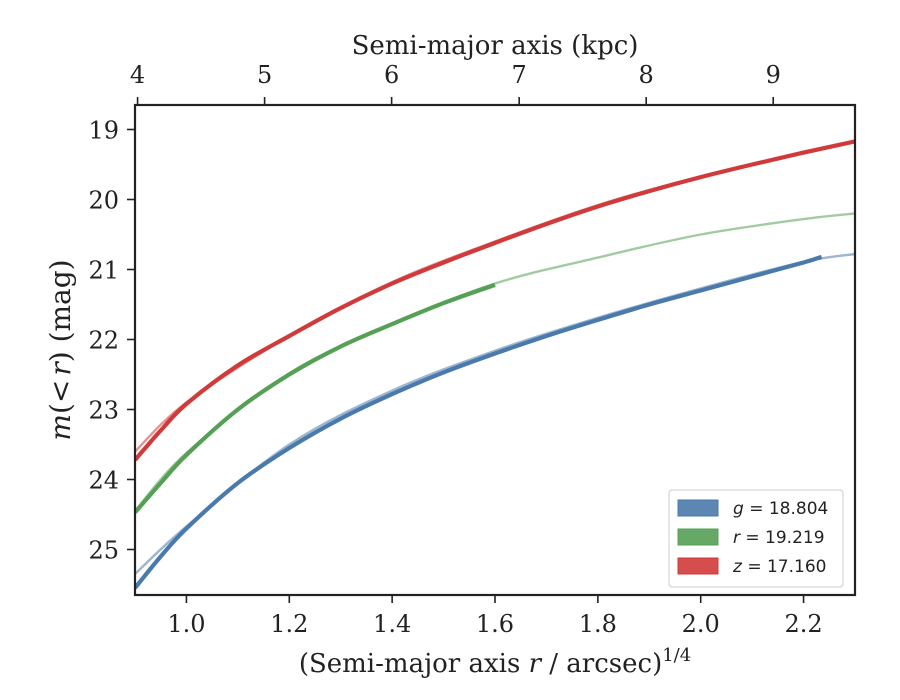 The width and height of the screenshot is (900, 700). Describe the element at coordinates (646, 75) in the screenshot. I see `top-x-tick-label: 8` at that location.